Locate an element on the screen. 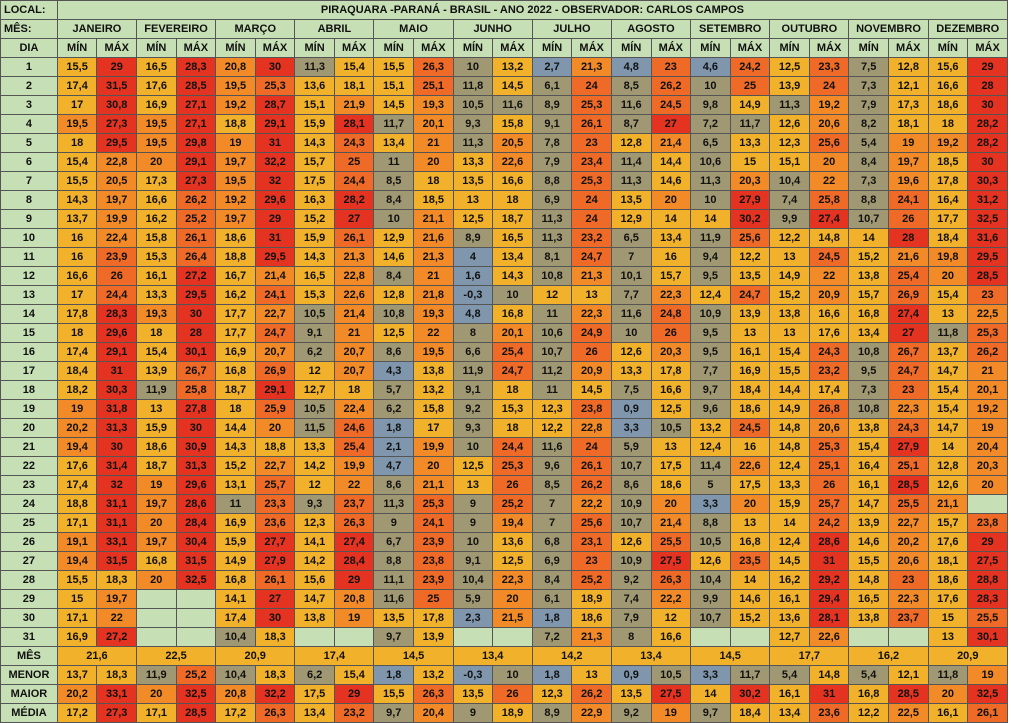 The image size is (1011, 723). day-number: 13 is located at coordinates (29, 295).